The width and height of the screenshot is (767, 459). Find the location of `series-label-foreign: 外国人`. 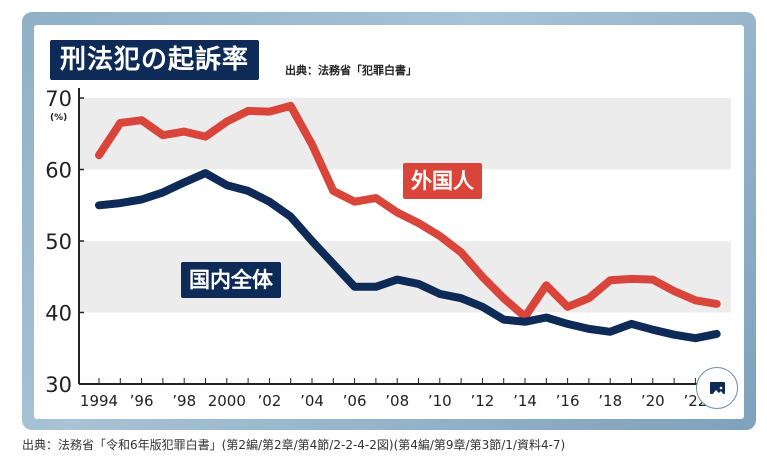

series-label-foreign: 外国人 is located at coordinates (442, 181).